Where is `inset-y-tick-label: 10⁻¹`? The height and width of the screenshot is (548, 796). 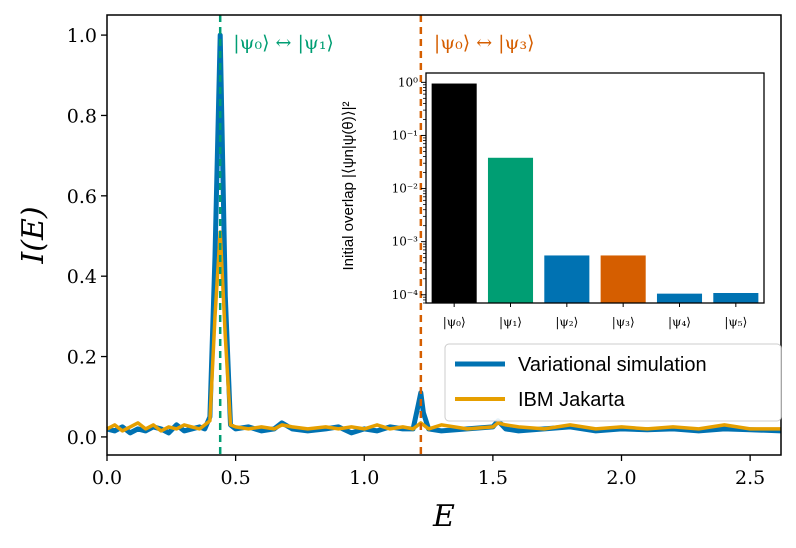
inset-y-tick-label: 10⁻¹ is located at coordinates (405, 135).